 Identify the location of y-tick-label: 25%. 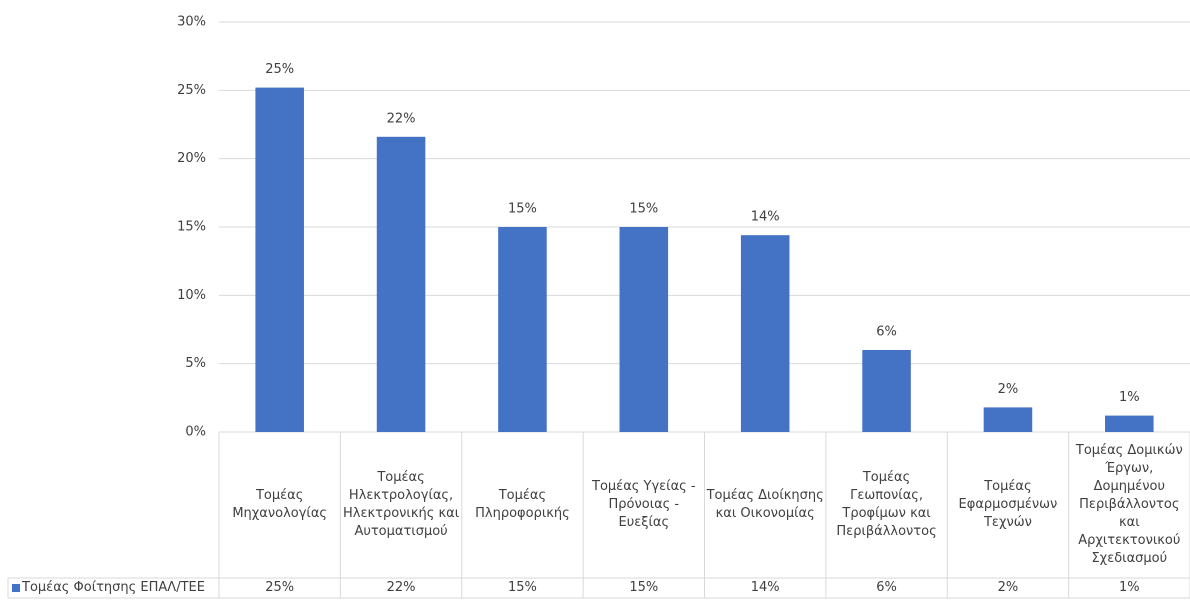
(191, 90).